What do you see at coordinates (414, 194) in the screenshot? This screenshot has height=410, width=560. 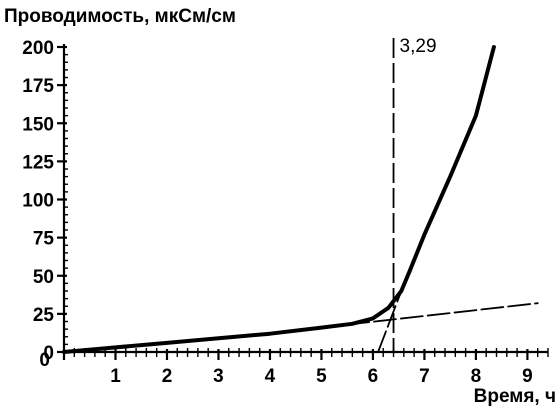 I see `annotation-layer: 3,29` at bounding box center [414, 194].